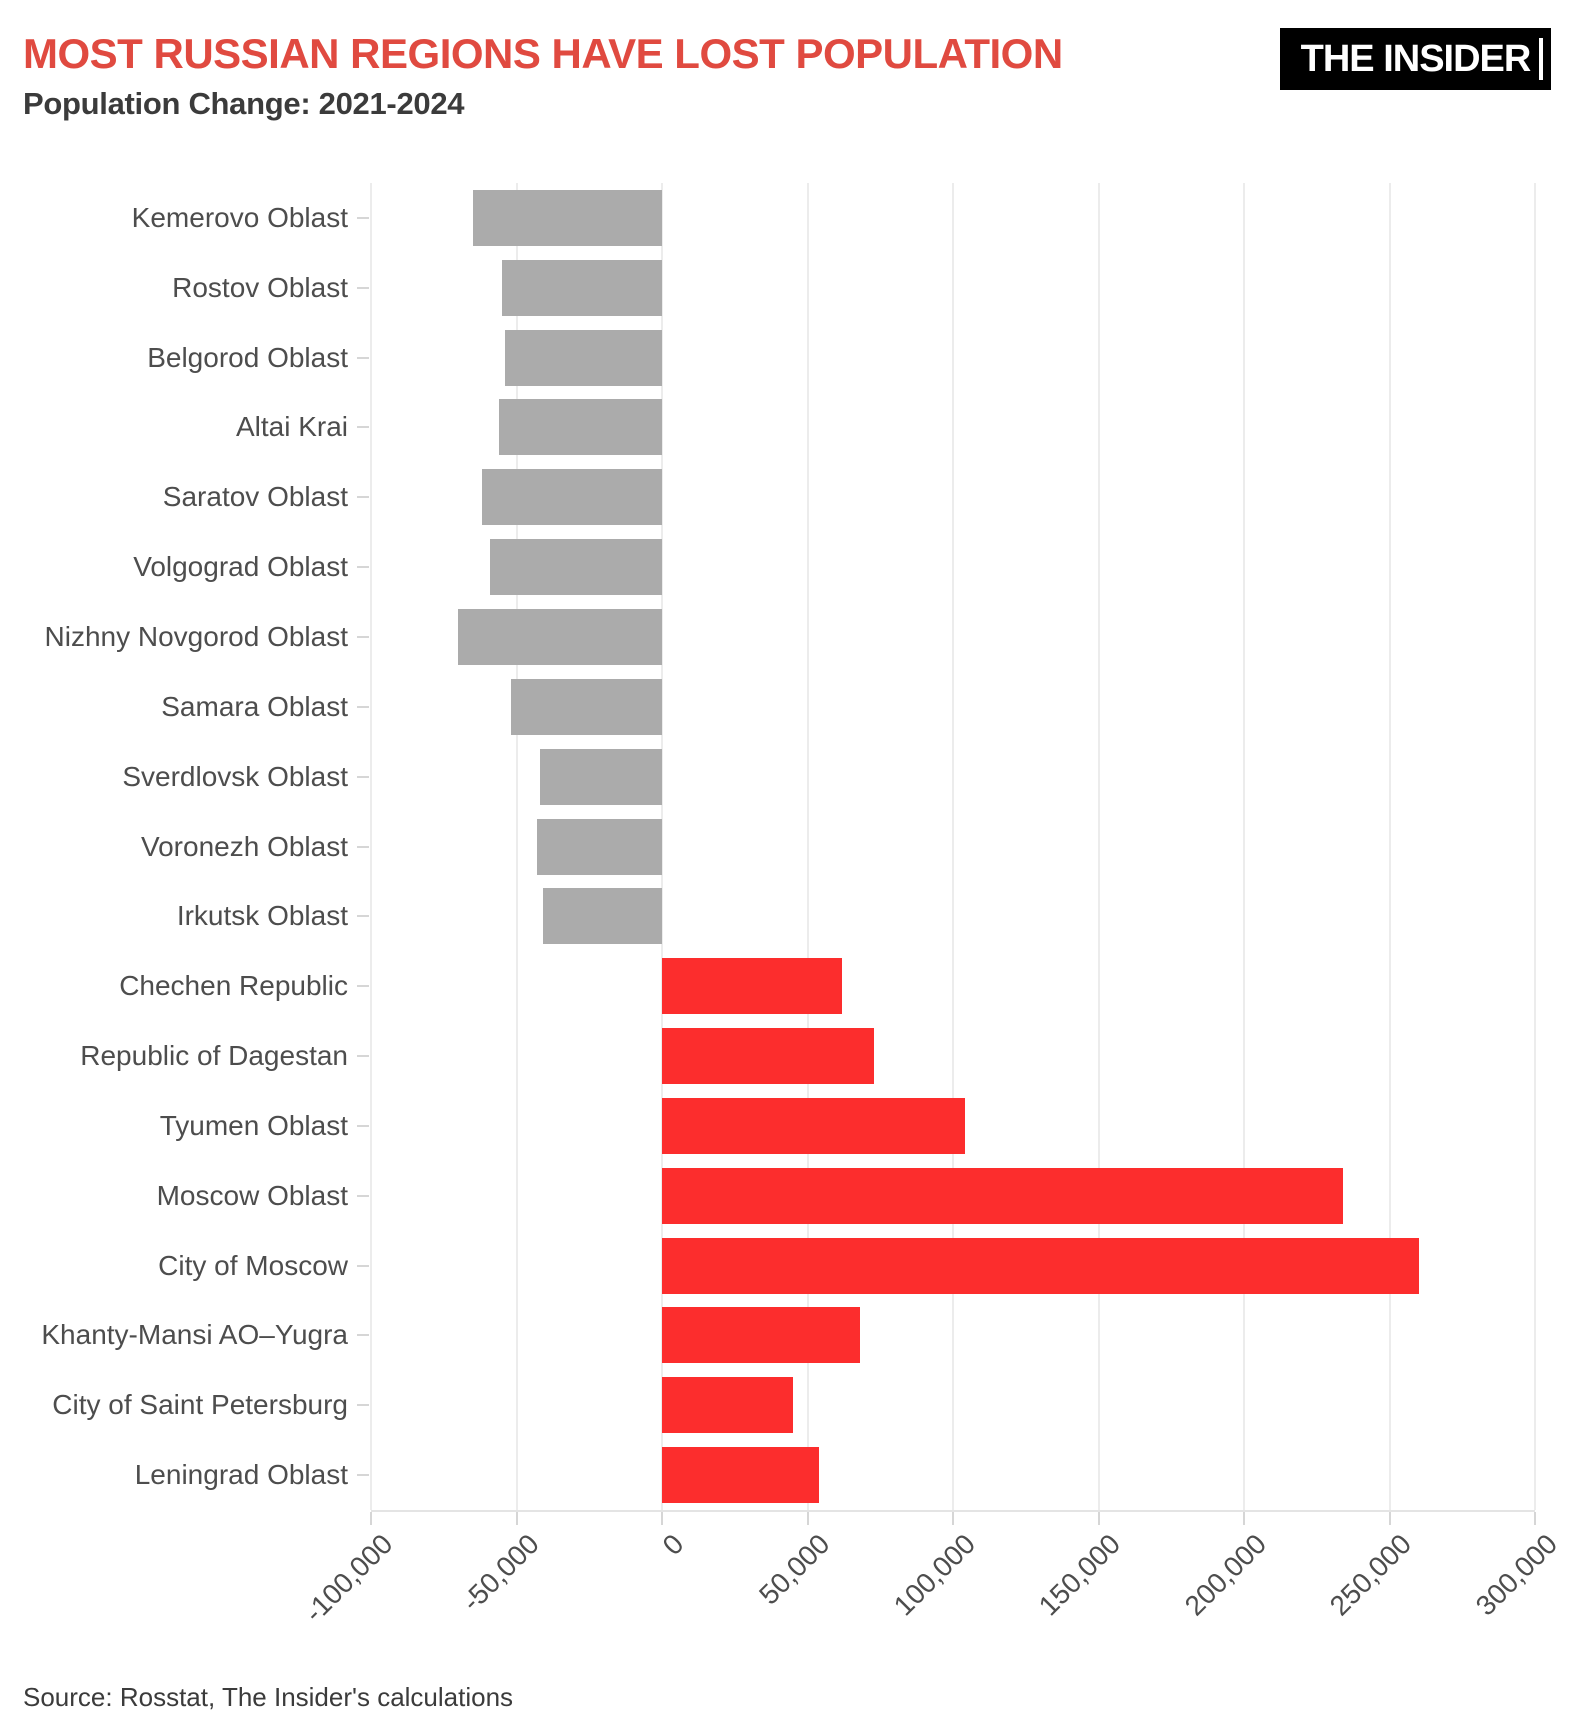 Image resolution: width=1588 pixels, height=1726 pixels. I want to click on y-axis-label-voronezh-oblast: Voronezh Oblast, so click(244, 846).